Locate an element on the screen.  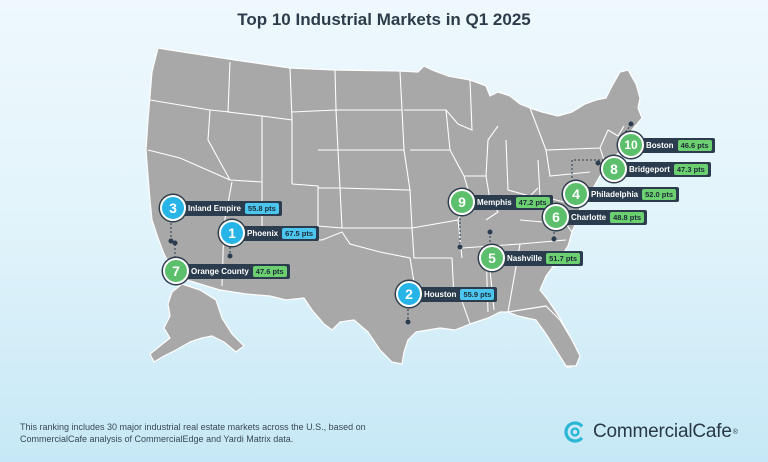
dot-orange-county is located at coordinates (175, 243).